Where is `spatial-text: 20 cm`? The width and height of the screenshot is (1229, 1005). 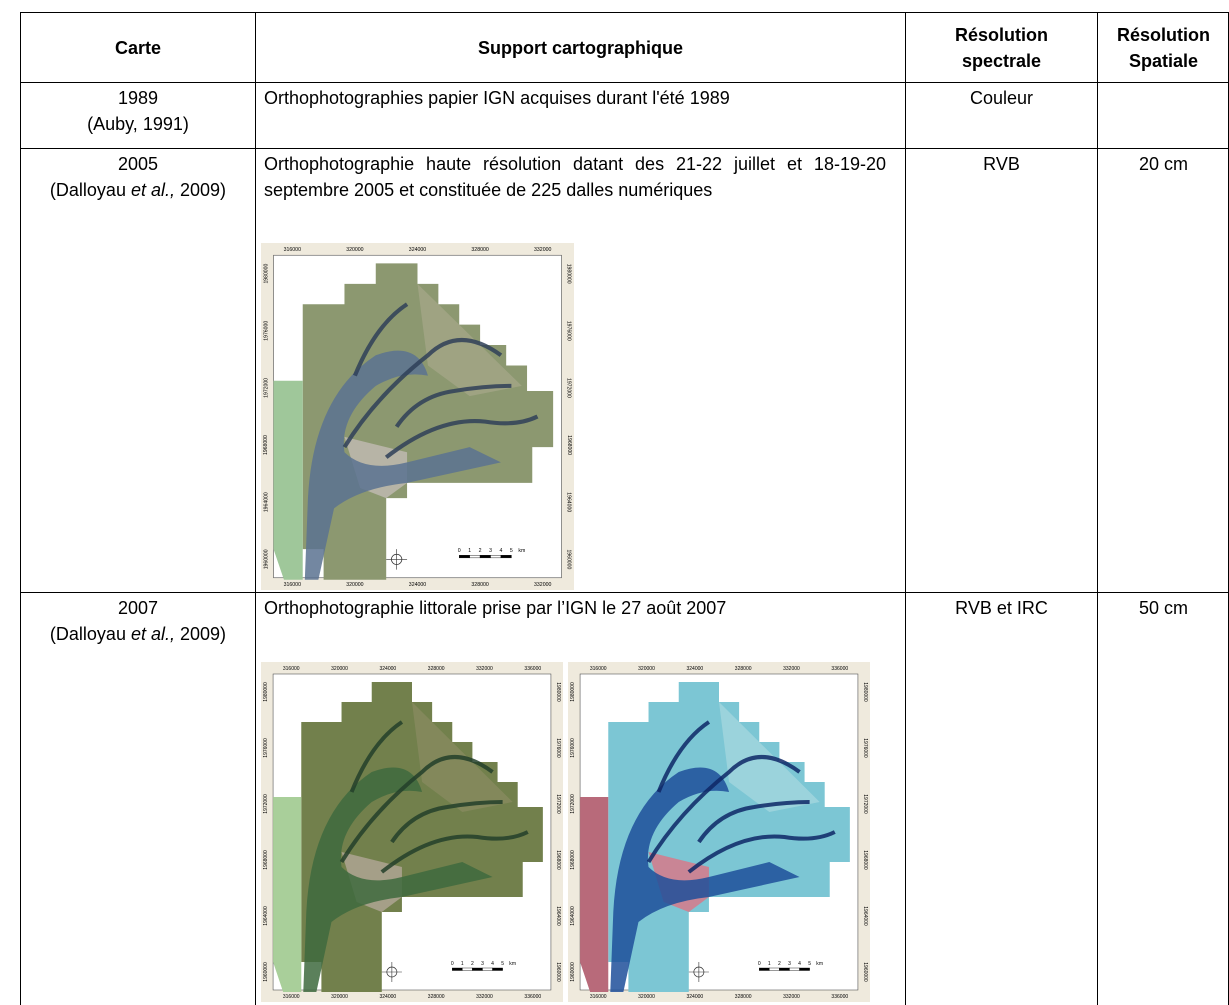
spatial-text: 20 cm is located at coordinates (1163, 164).